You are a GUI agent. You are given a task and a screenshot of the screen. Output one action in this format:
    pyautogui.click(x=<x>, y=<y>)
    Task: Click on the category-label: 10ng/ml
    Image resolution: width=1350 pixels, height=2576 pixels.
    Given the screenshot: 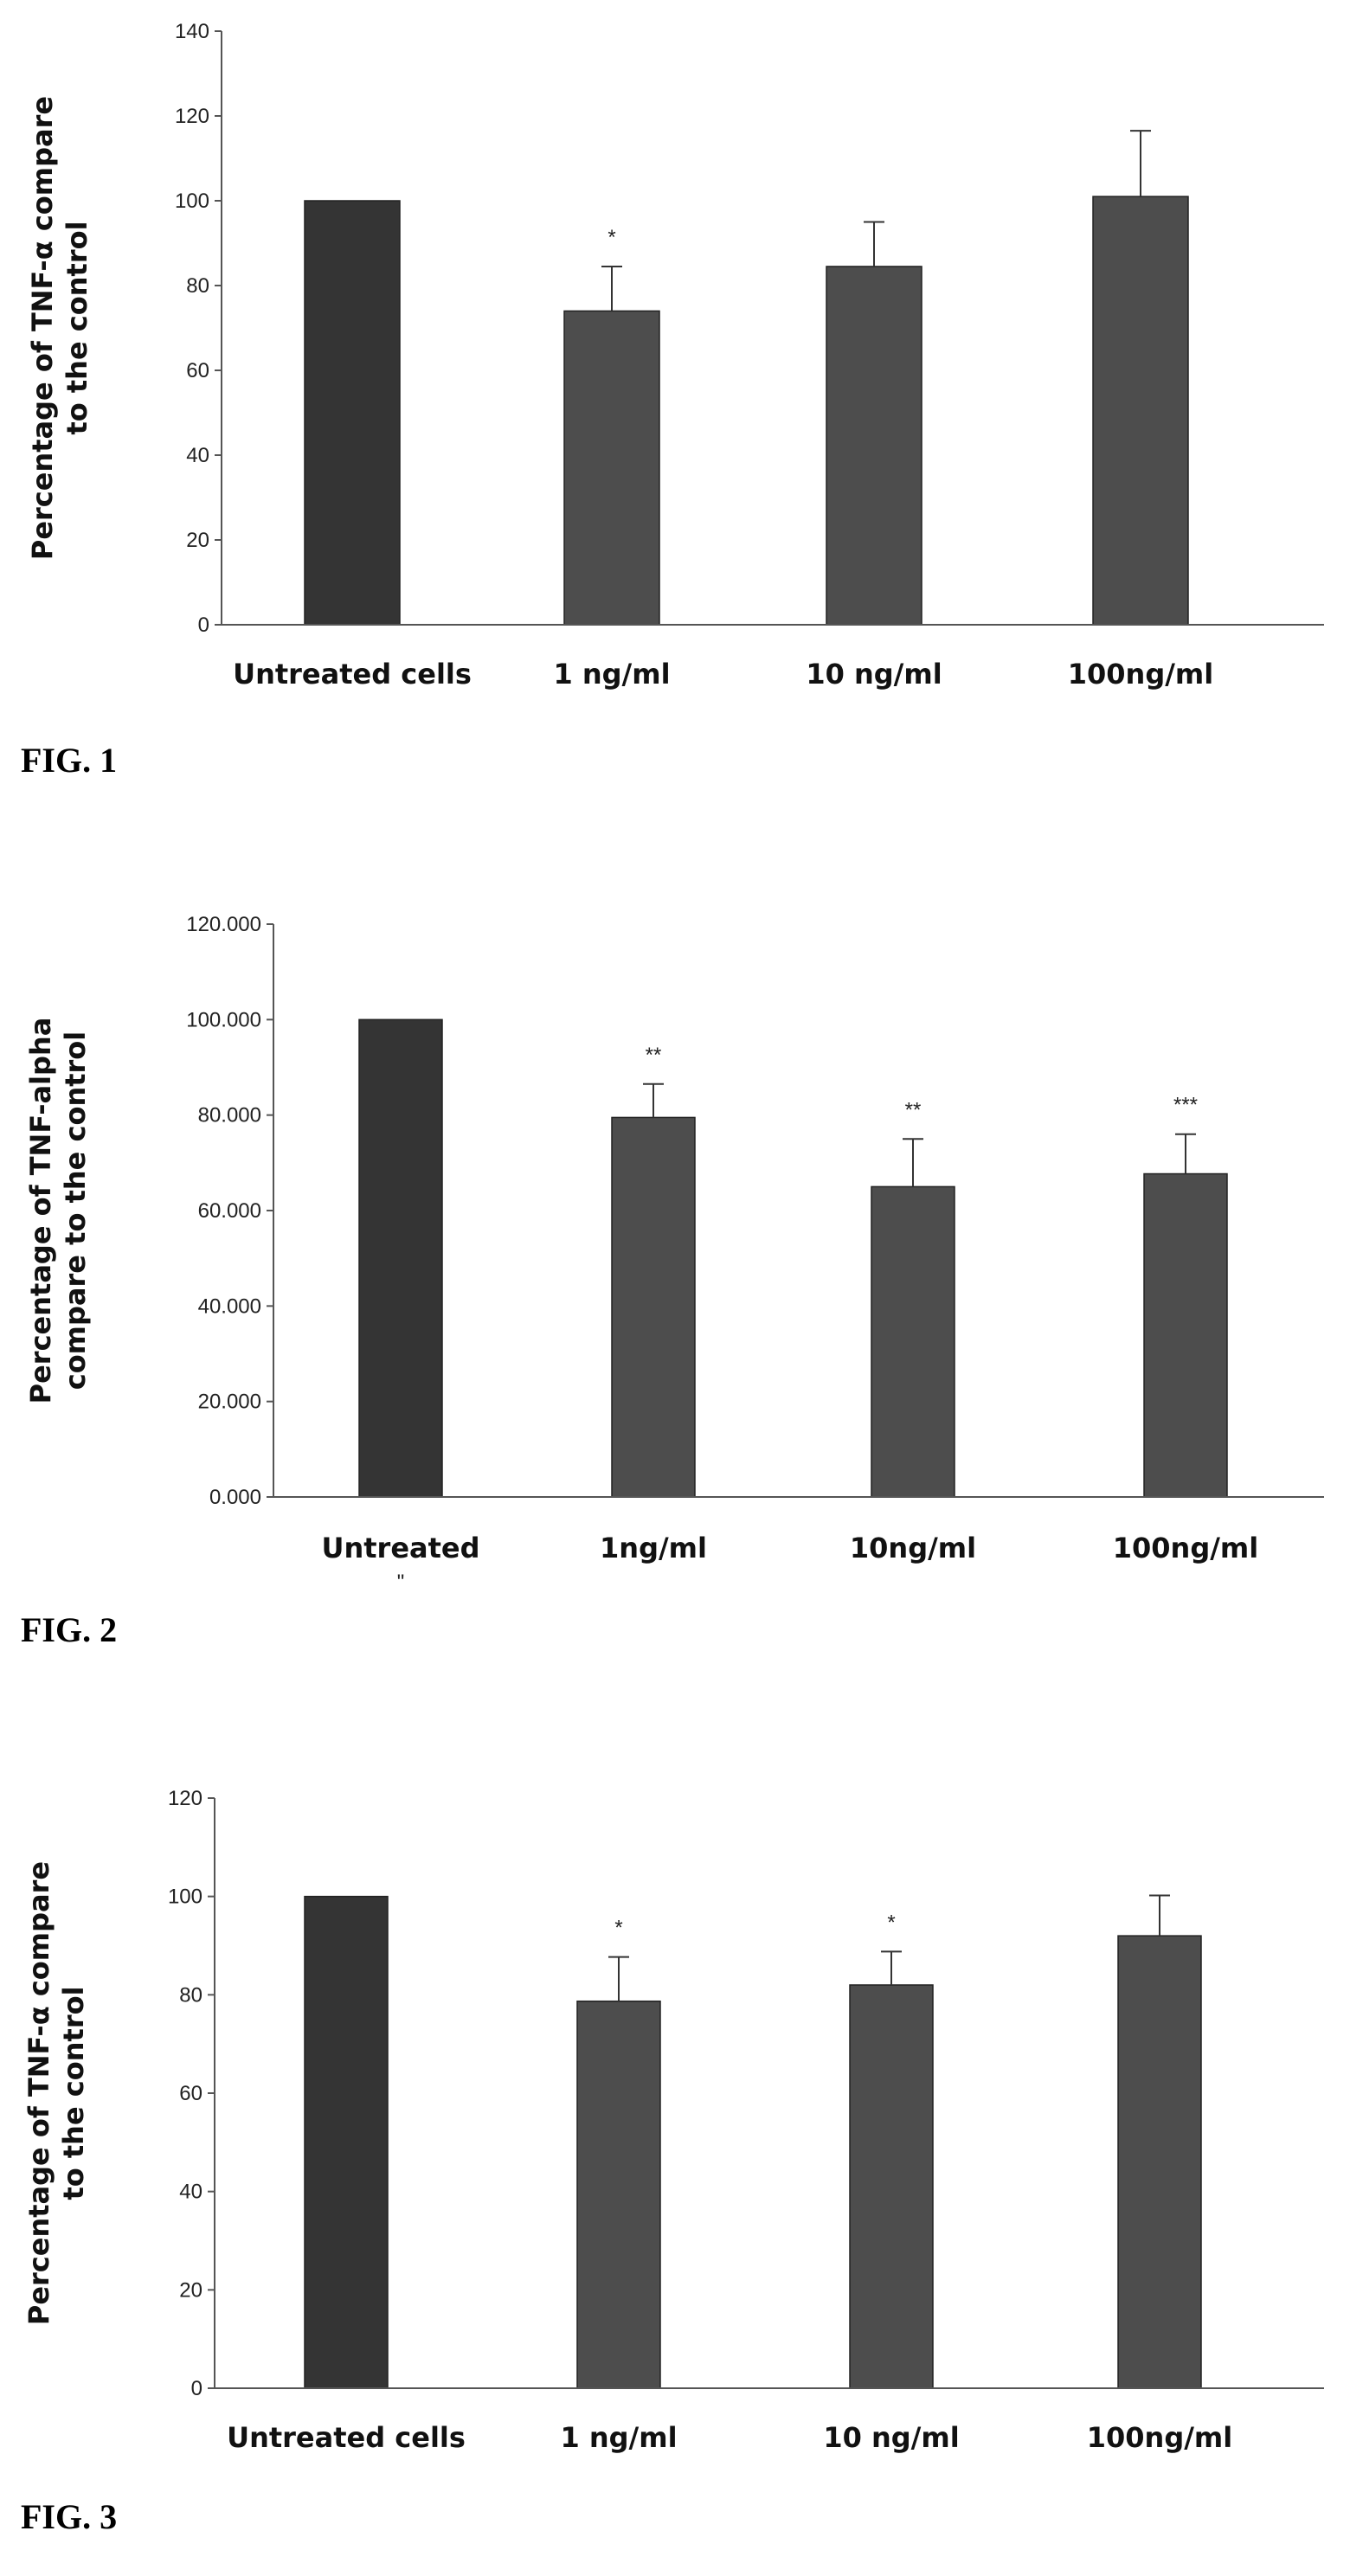 What is the action you would take?
    pyautogui.click(x=913, y=1548)
    